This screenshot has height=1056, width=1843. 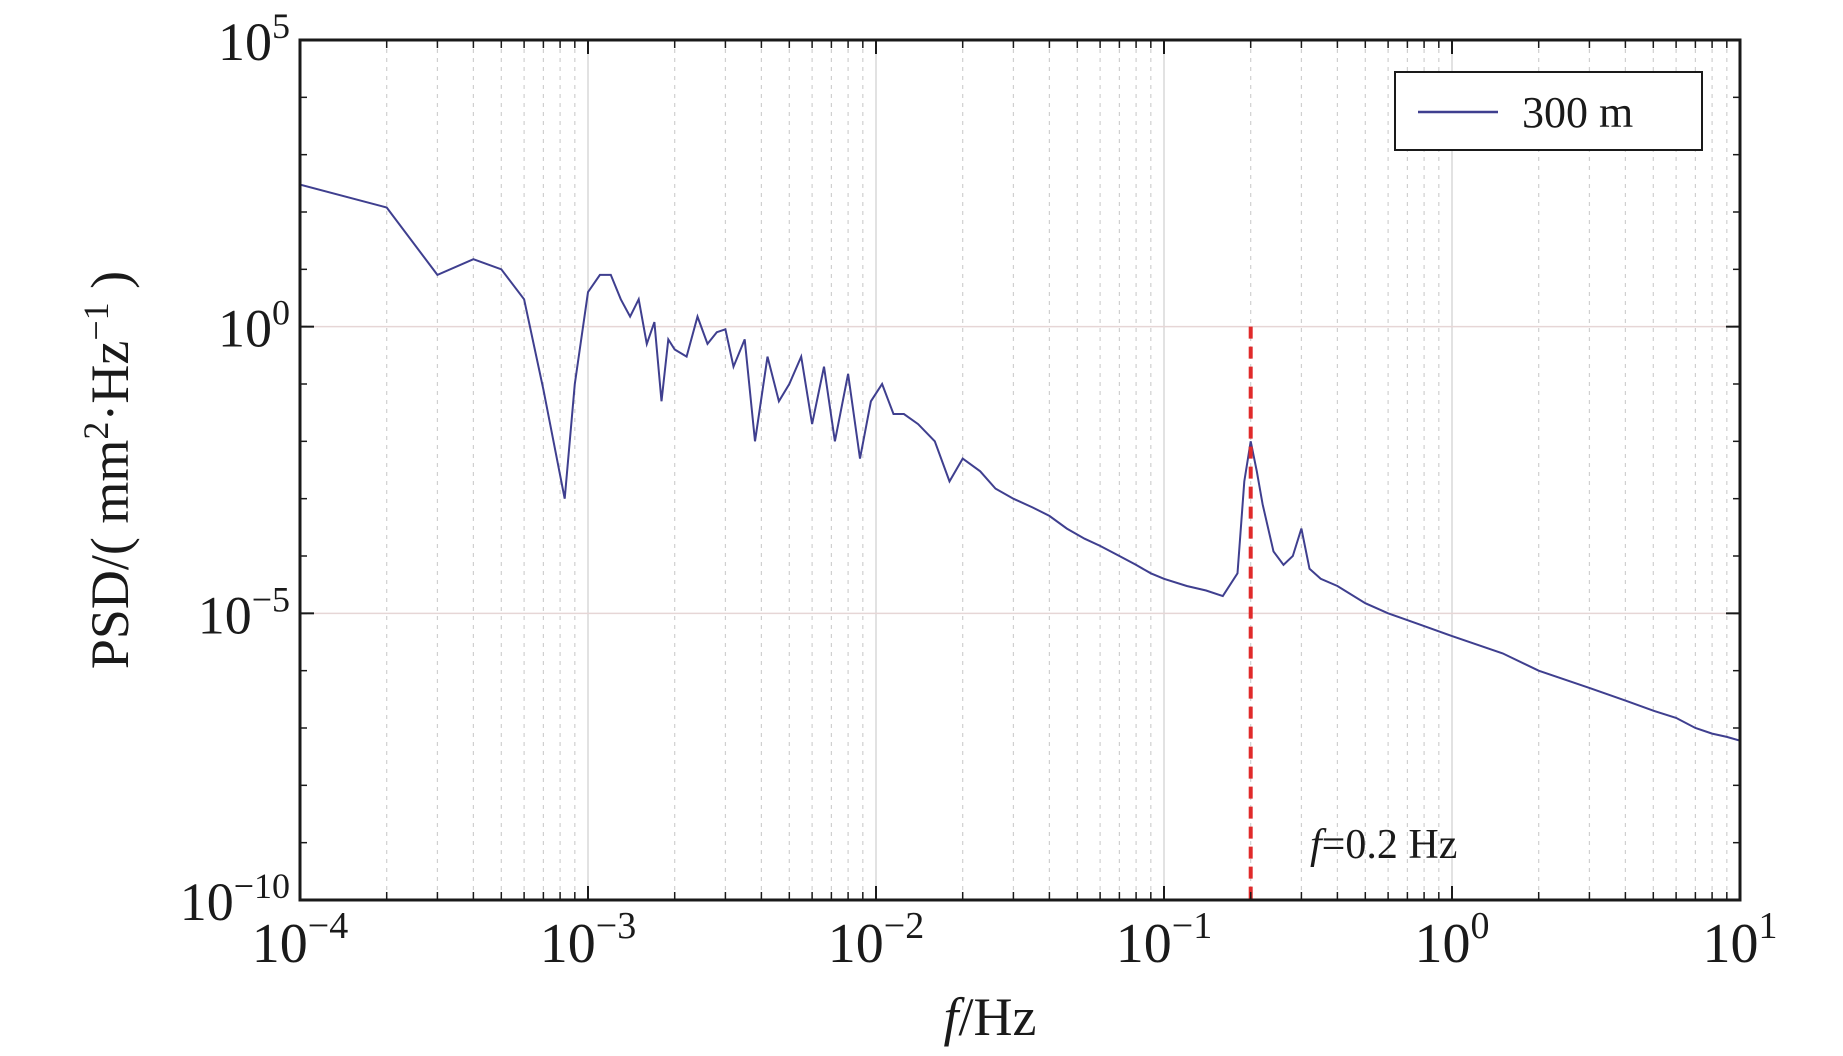 What do you see at coordinates (1015, 940) in the screenshot?
I see `x-tick-labels: 10⁻⁴ 10⁻³ 10⁻² 10⁻¹ 10⁰ 10¹` at bounding box center [1015, 940].